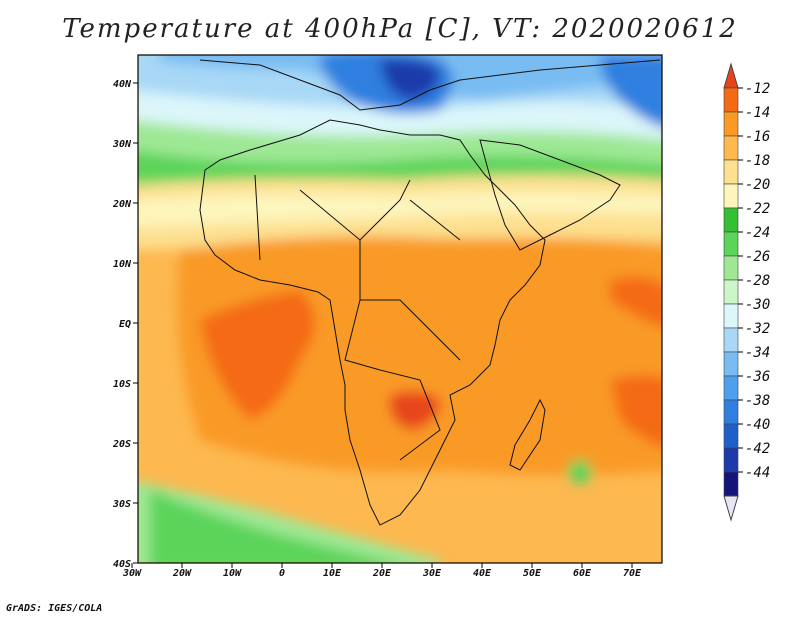 The image size is (800, 618). I want to click on lon-tick-label: 50E, so click(532, 573).